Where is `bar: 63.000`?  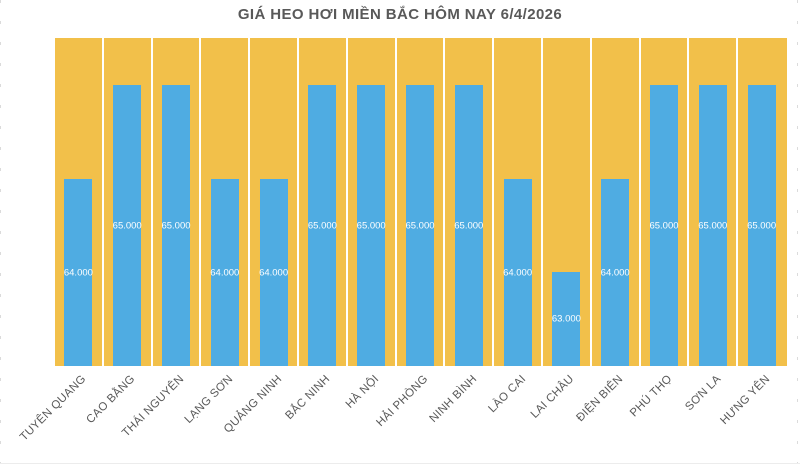 bar: 63.000 is located at coordinates (566, 319).